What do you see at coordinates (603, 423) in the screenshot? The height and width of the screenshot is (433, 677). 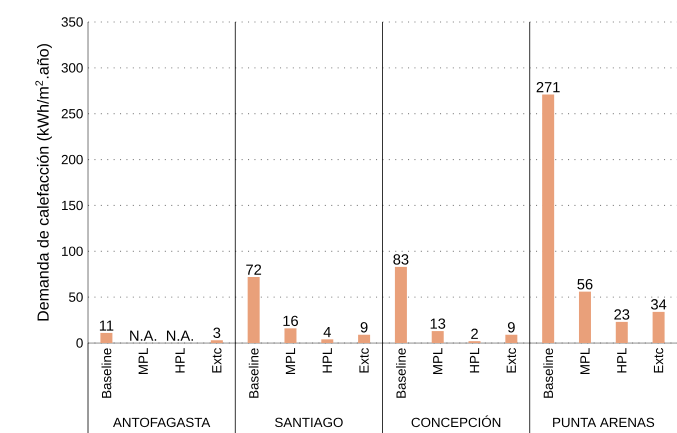 I see `text: PUNTA ARENAS` at bounding box center [603, 423].